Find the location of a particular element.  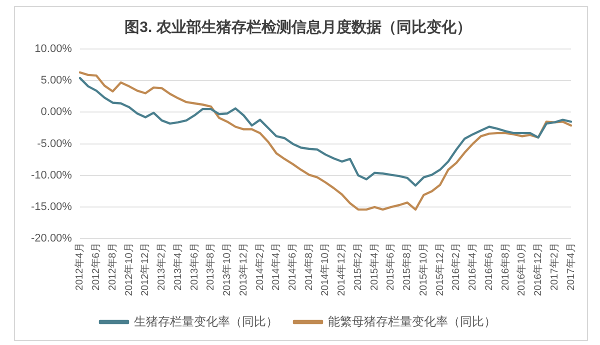

x-tick-label: 2012年12月 is located at coordinates (145, 269).